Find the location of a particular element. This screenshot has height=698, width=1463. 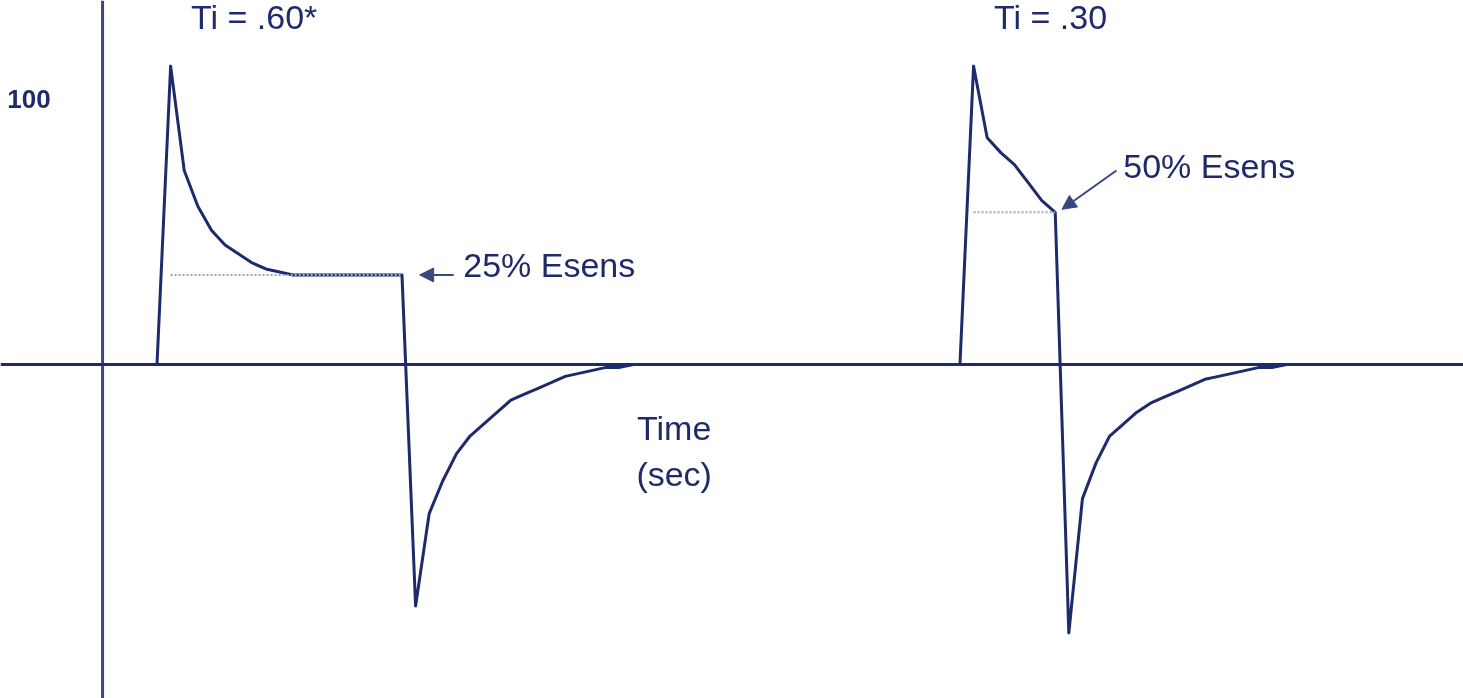

annotation: 50% Esens is located at coordinates (1209, 166).